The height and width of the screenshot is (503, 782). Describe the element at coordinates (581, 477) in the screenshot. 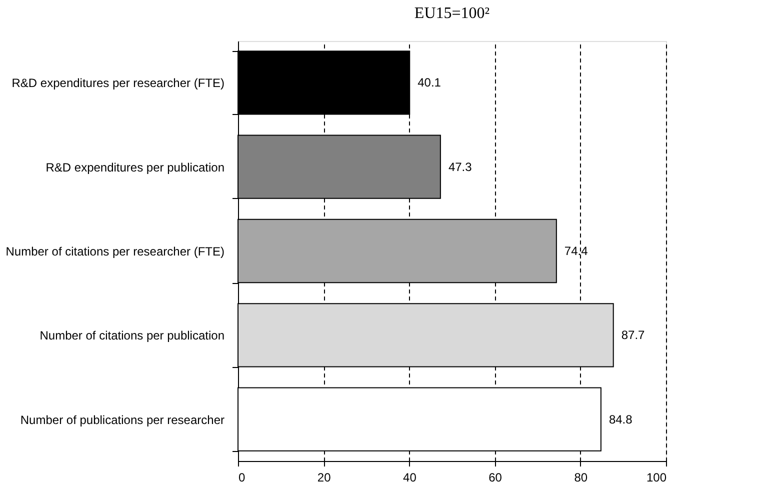

I see `x-tick-label: 80` at that location.